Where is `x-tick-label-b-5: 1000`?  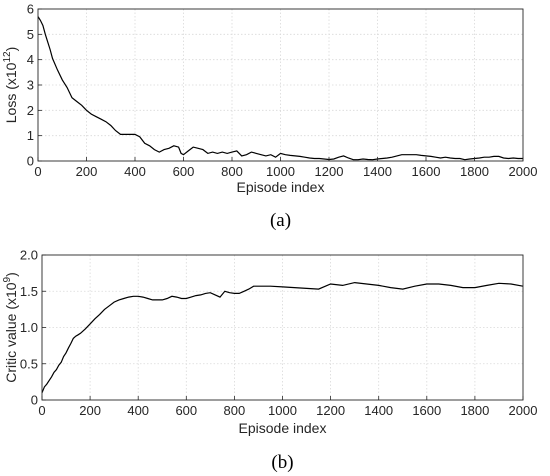 x-tick-label-b-5: 1000 is located at coordinates (282, 410).